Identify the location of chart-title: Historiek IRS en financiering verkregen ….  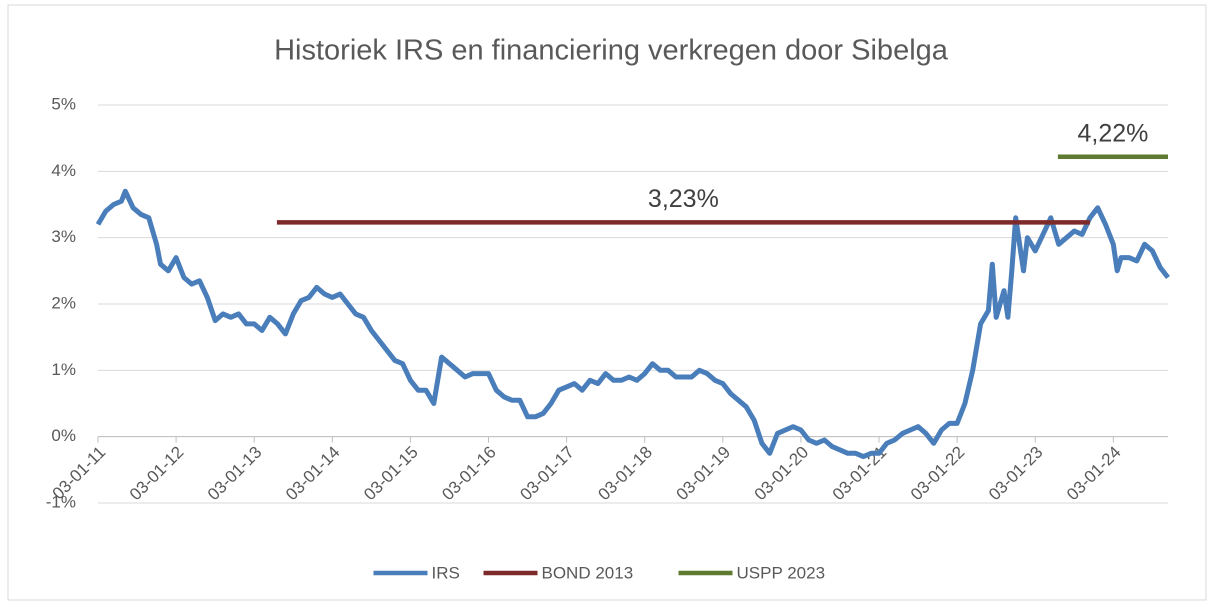
(611, 51).